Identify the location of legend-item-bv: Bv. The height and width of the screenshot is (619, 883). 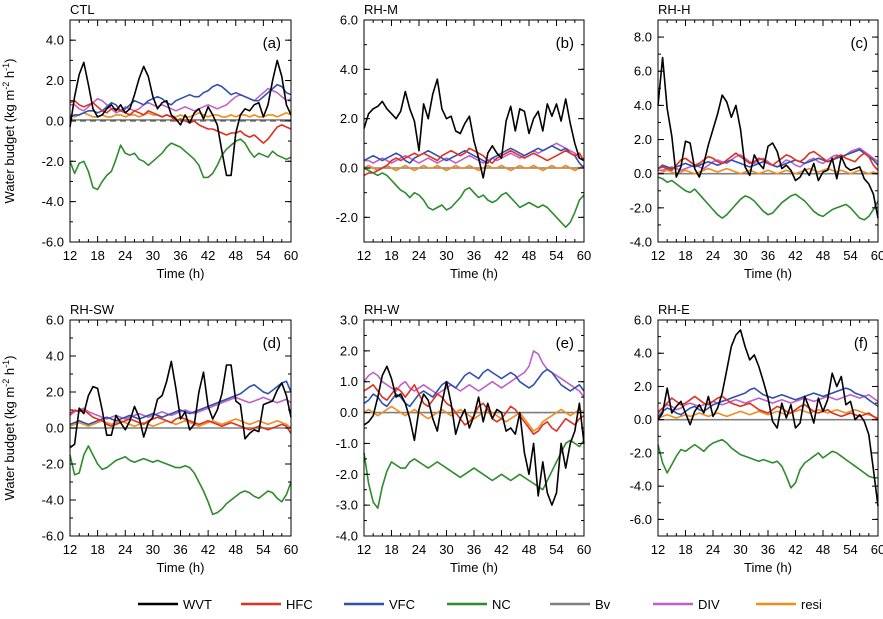
(580, 604).